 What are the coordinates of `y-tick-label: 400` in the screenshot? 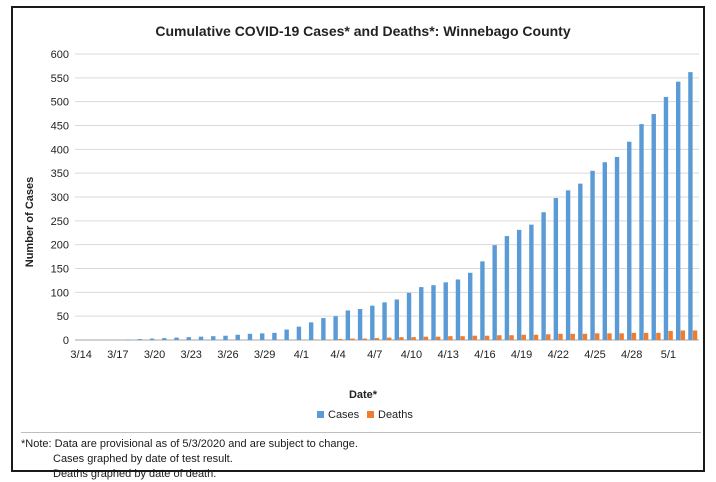 It's located at (60, 150).